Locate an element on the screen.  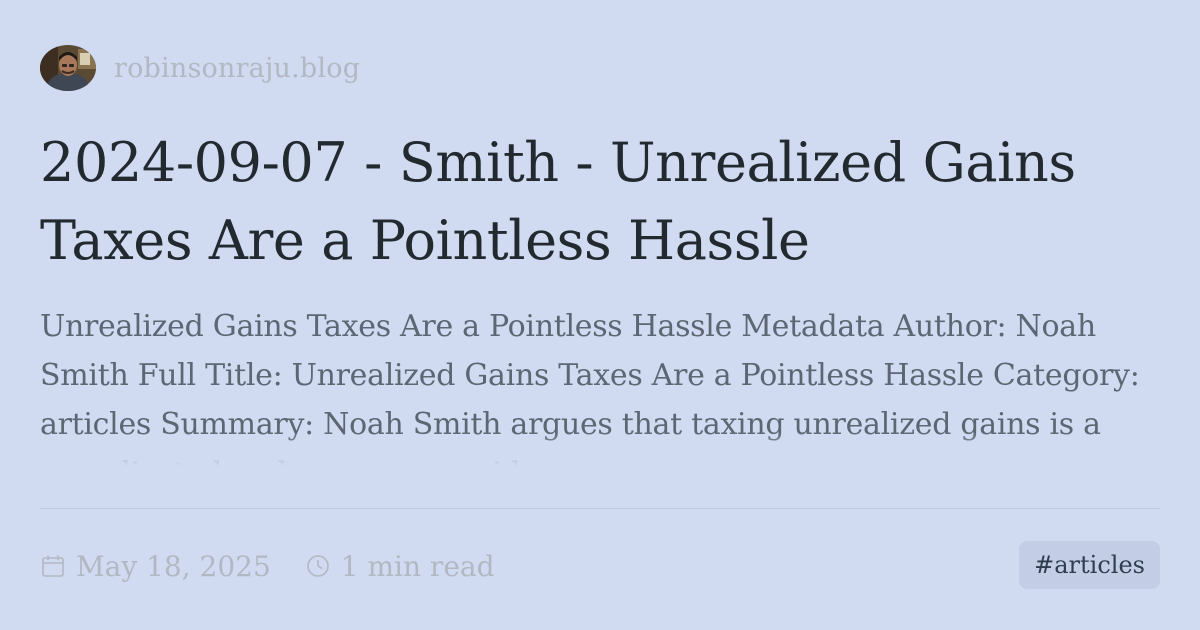
post-read-time: 1 min read is located at coordinates (400, 566).